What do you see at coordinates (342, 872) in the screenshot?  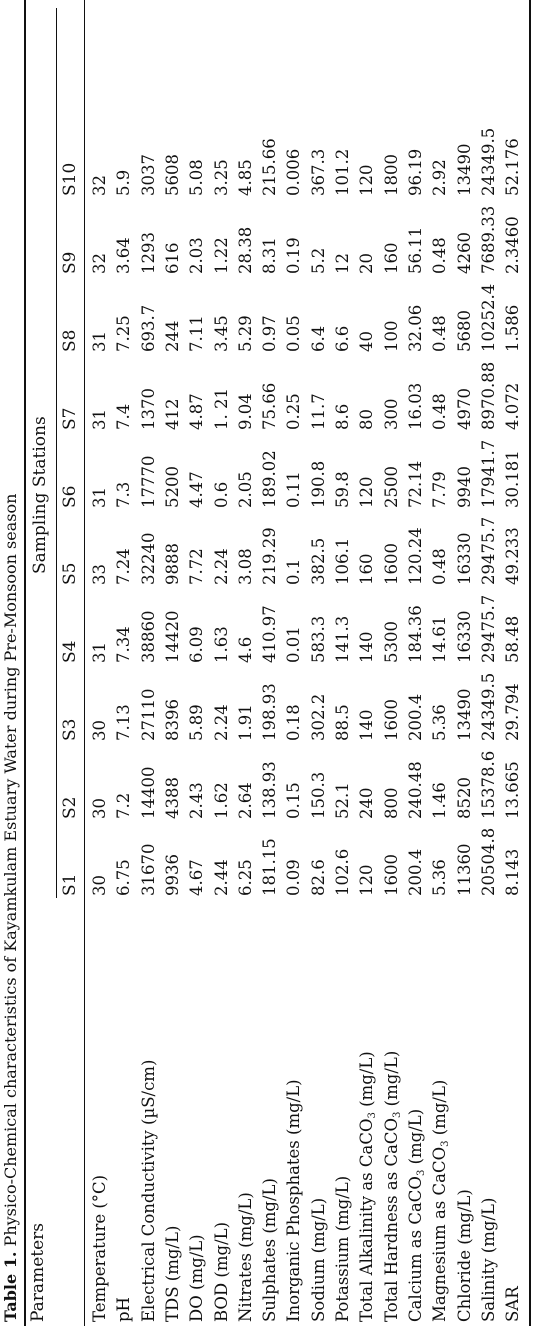 I see `table-cell: 102.6` at bounding box center [342, 872].